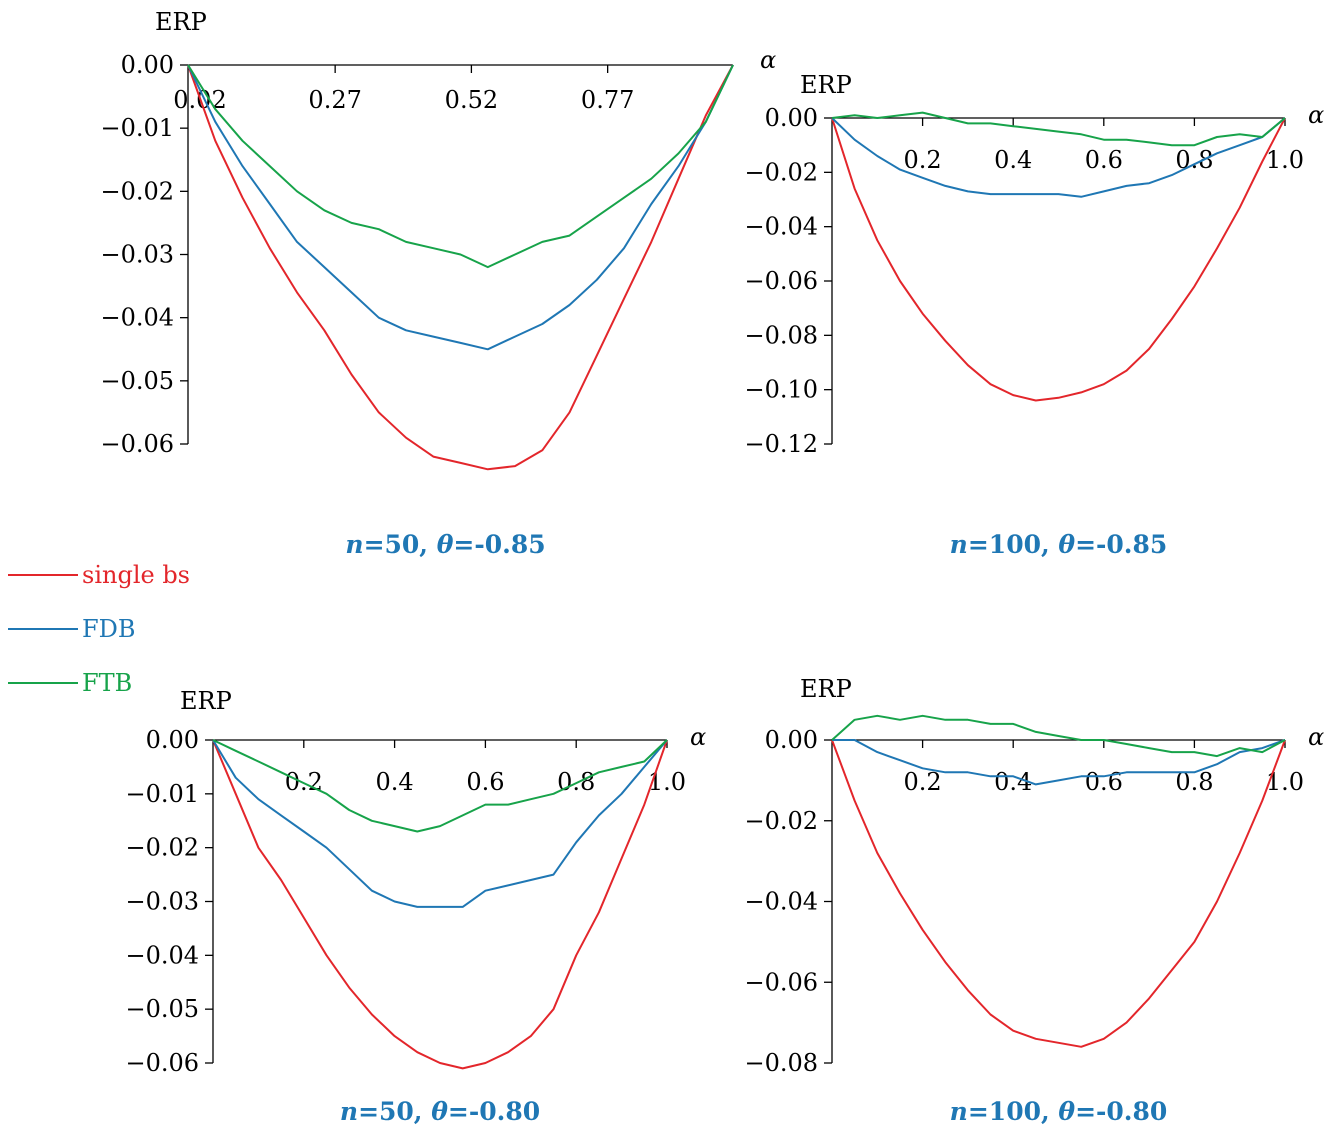 This screenshot has width=1343, height=1129. What do you see at coordinates (109, 629) in the screenshot?
I see `legend-label: FDB` at bounding box center [109, 629].